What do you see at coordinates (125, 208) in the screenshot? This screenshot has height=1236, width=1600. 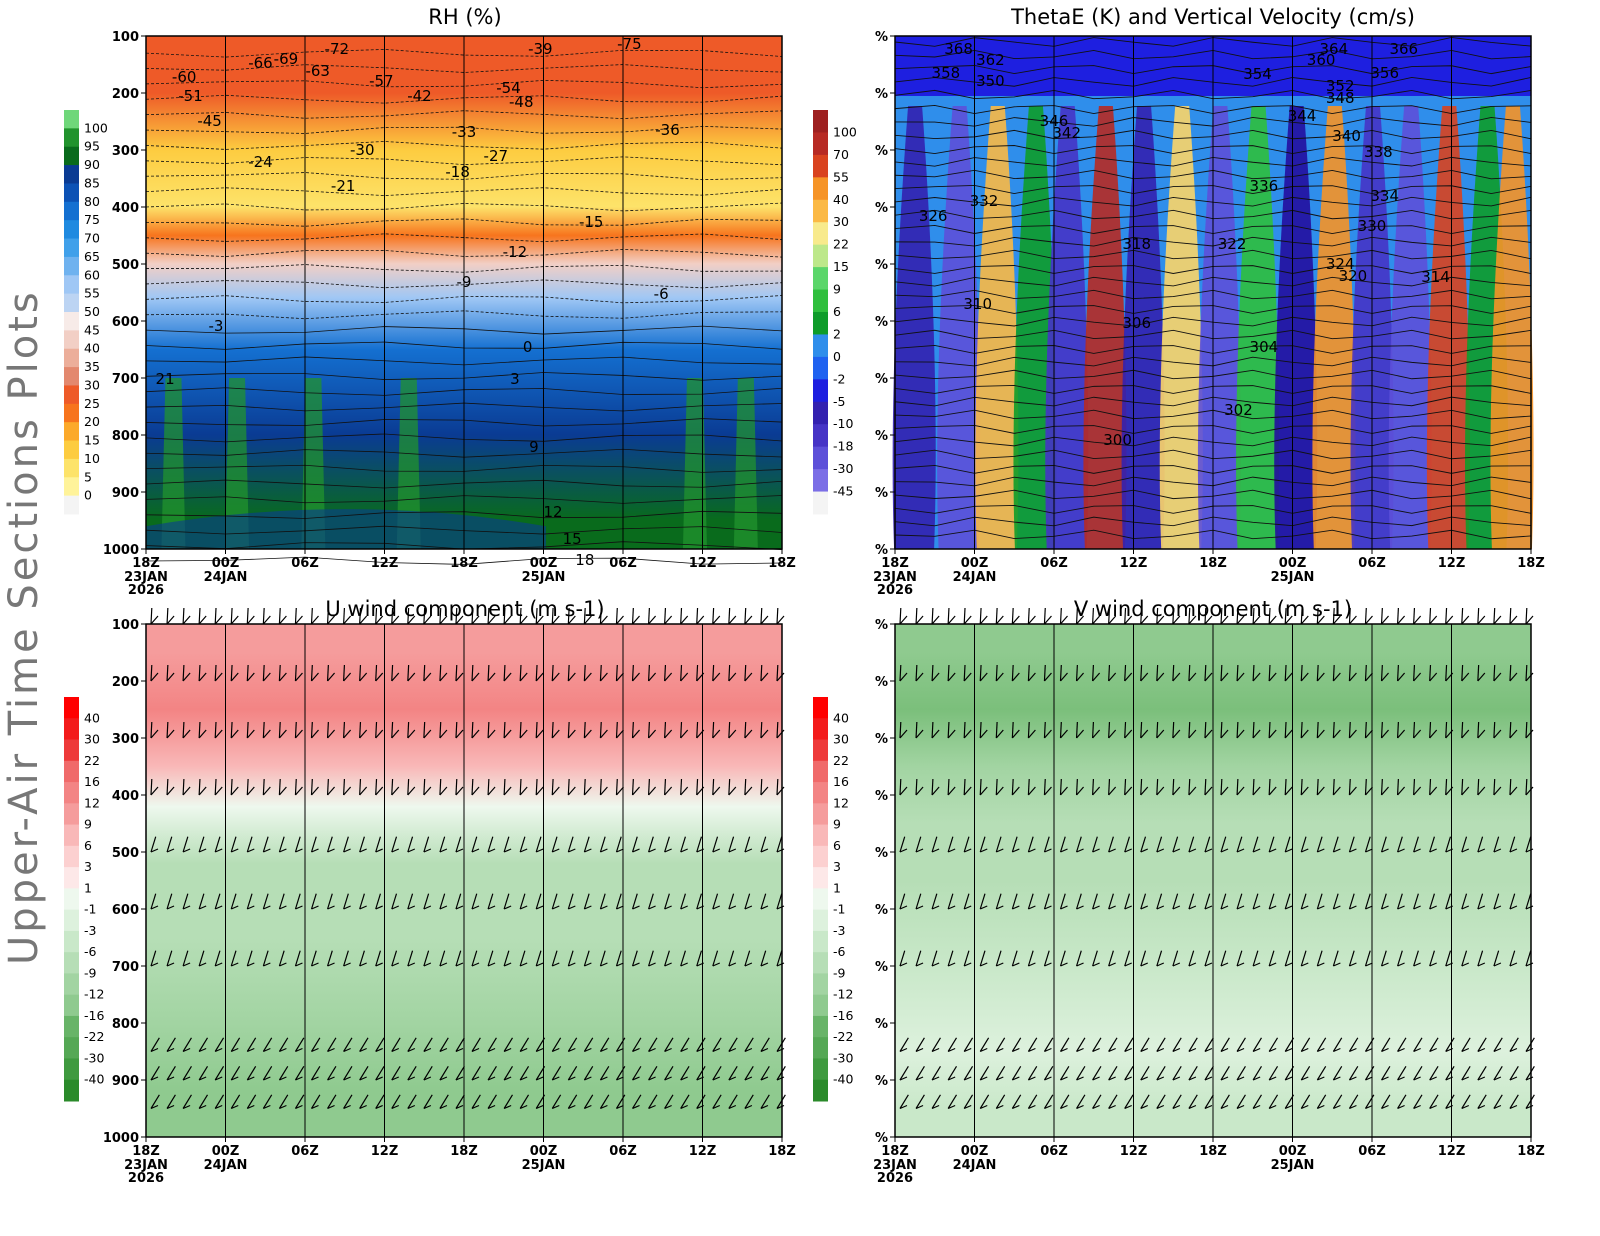 I see `rh-y-tick-label: 400` at bounding box center [125, 208].